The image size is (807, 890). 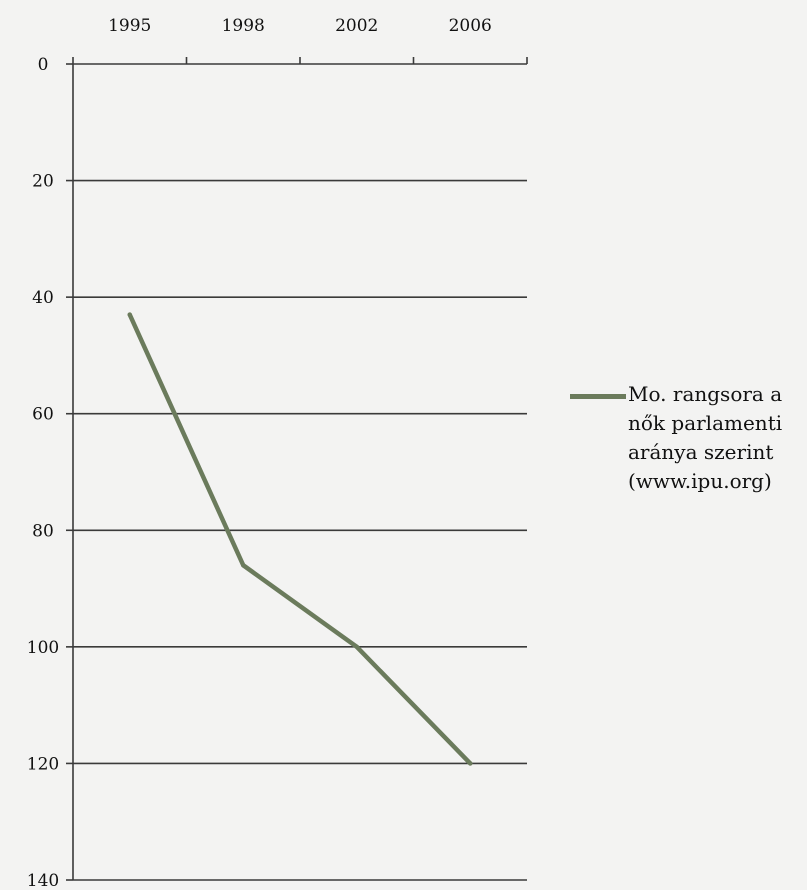 What do you see at coordinates (43, 298) in the screenshot?
I see `y-tick-label-40: 40` at bounding box center [43, 298].